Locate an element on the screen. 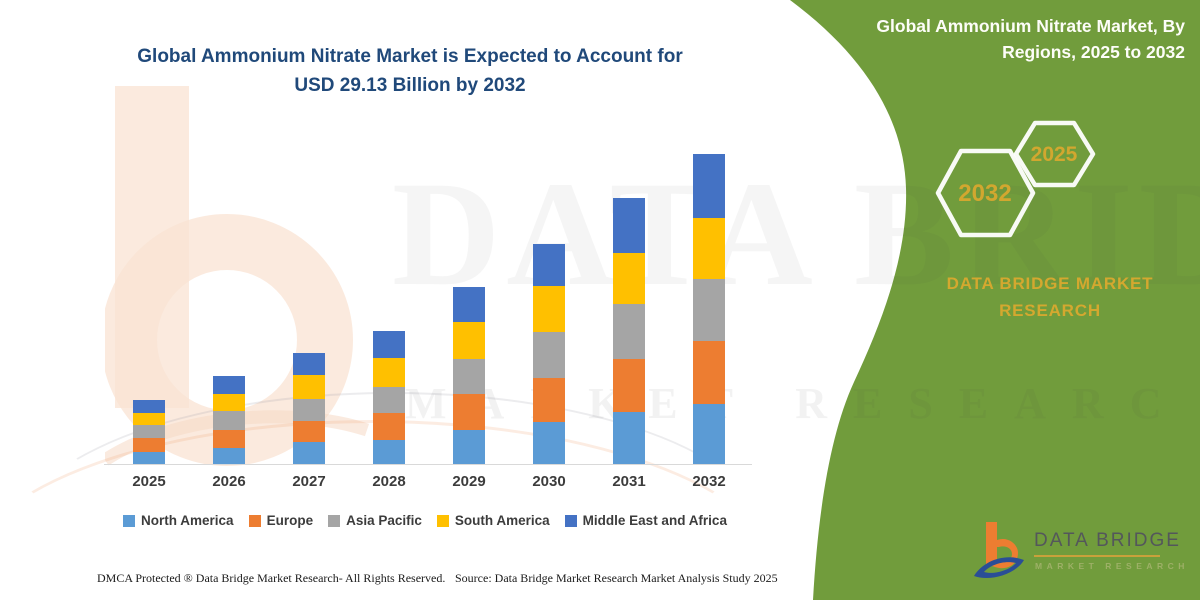  bar-segment-2031-europe is located at coordinates (629, 385).